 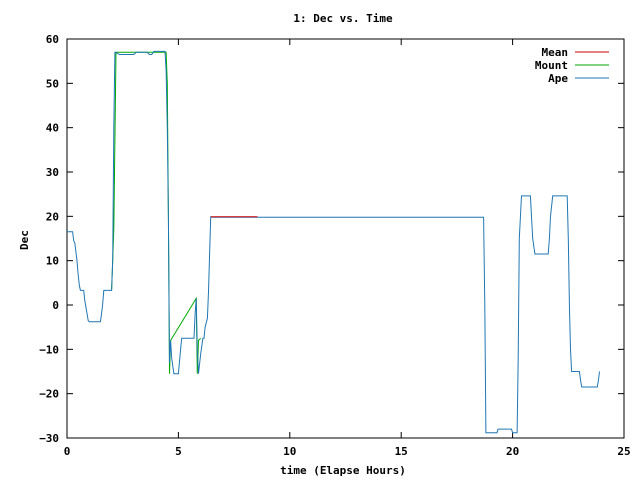 What do you see at coordinates (289, 451) in the screenshot?
I see `x-tick-label: 10` at bounding box center [289, 451].